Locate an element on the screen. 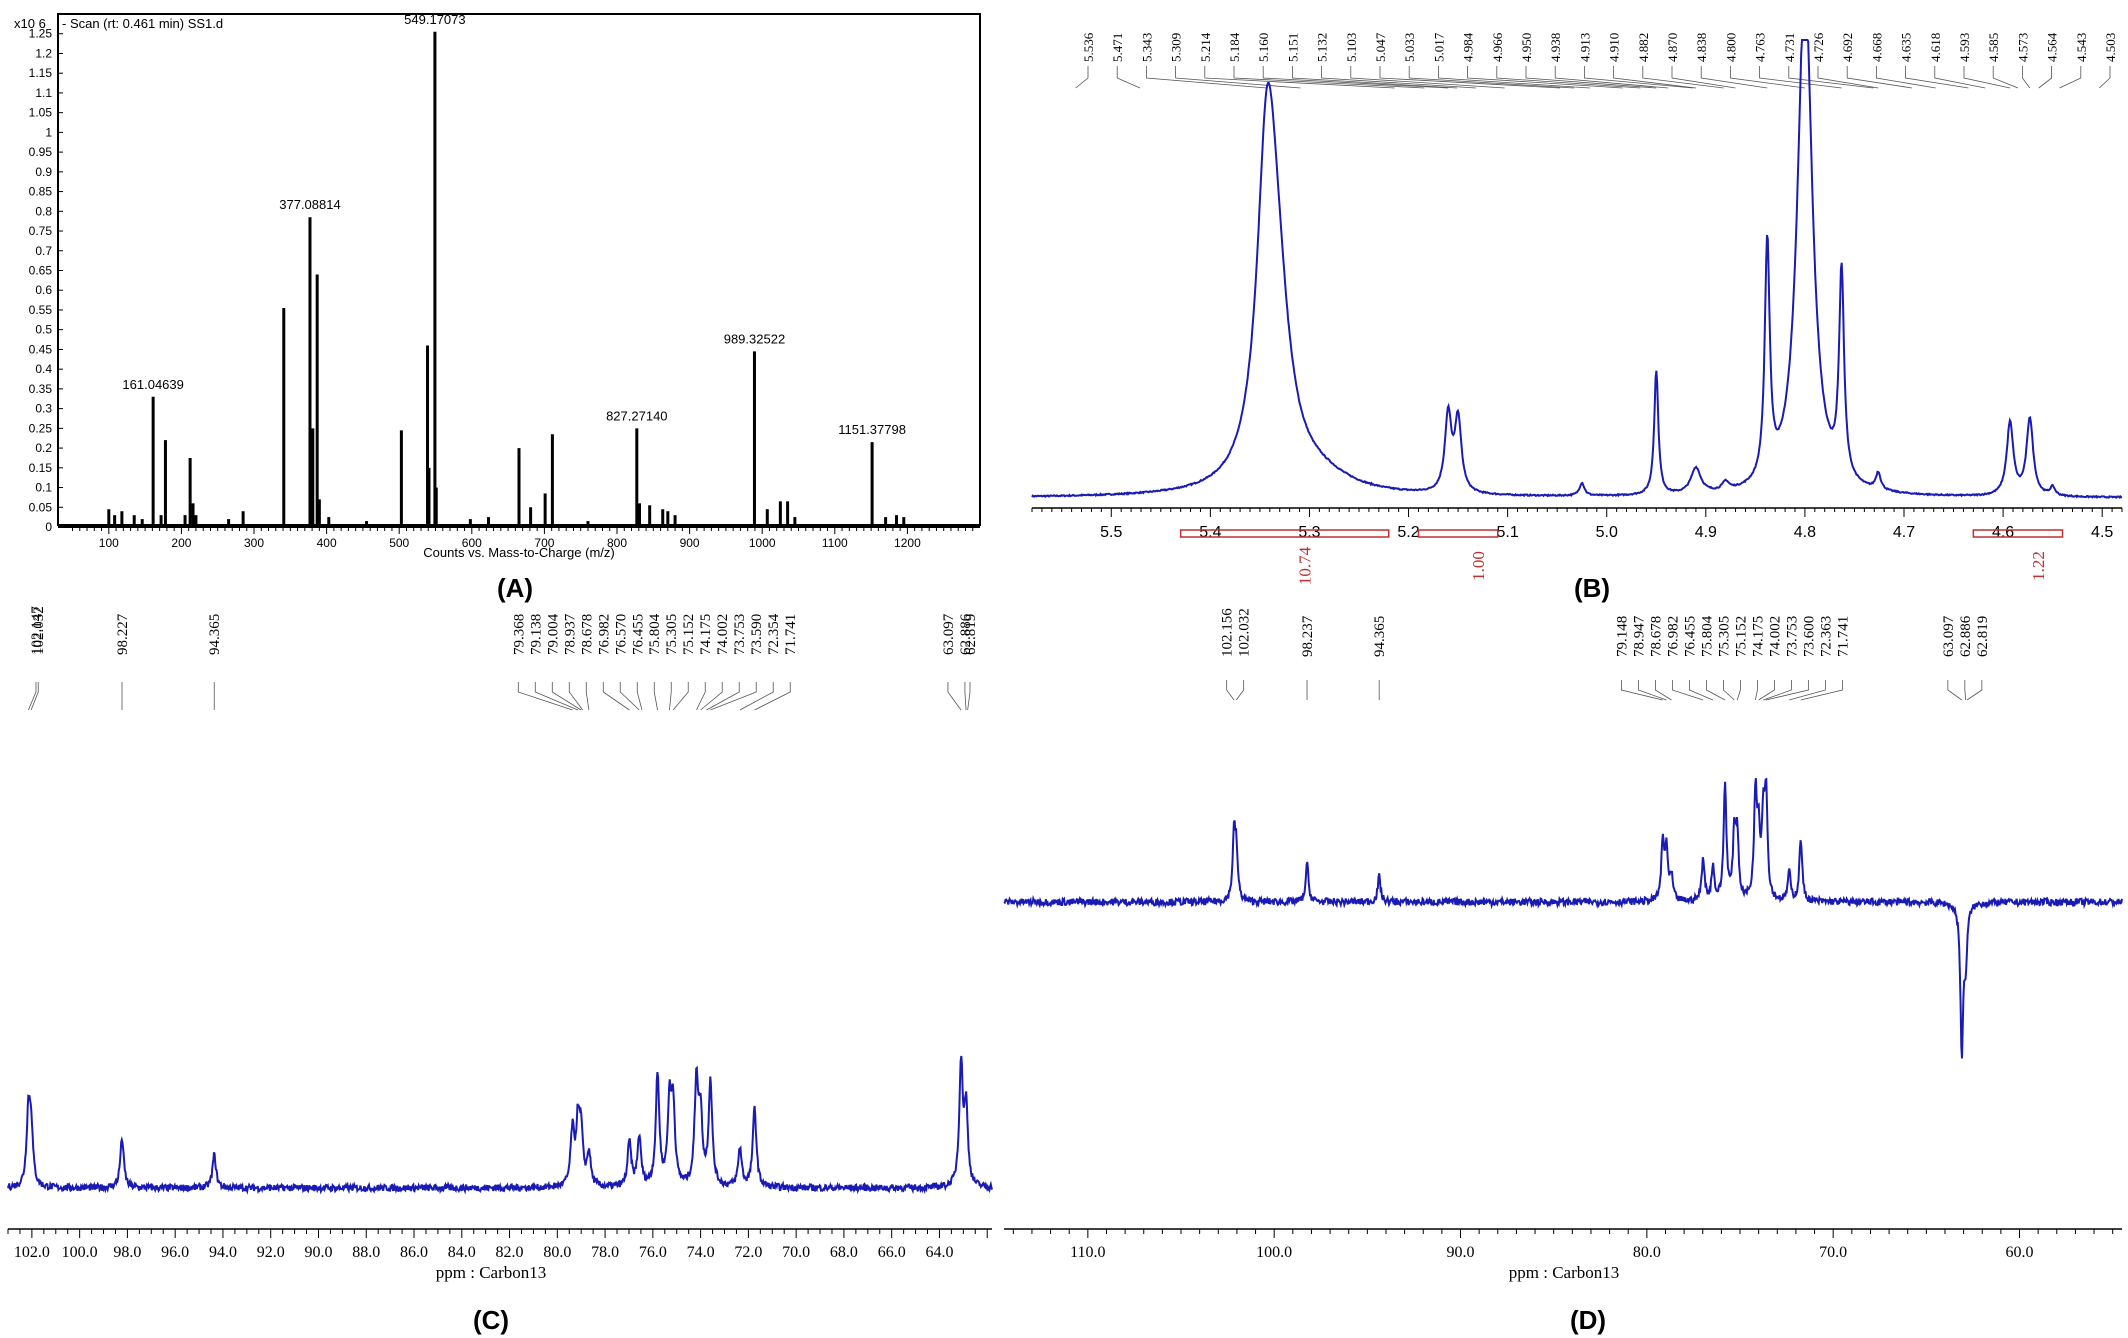 This screenshot has width=2128, height=1338. peak-list-label: 75.804 is located at coordinates (1707, 636).